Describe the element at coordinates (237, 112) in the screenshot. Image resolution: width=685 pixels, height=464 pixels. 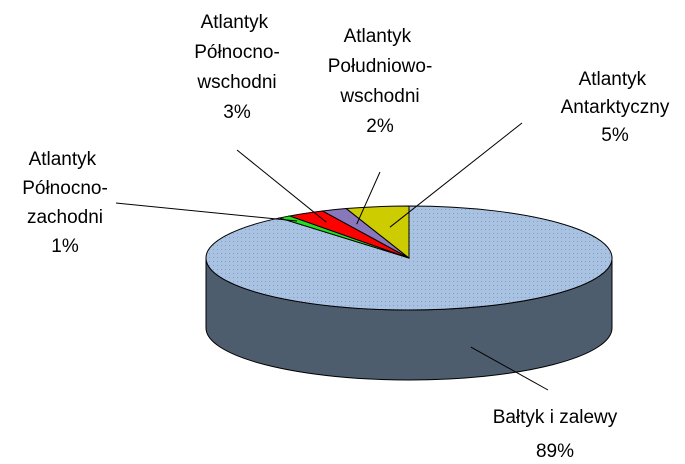
I see `value-label: 3%` at that location.